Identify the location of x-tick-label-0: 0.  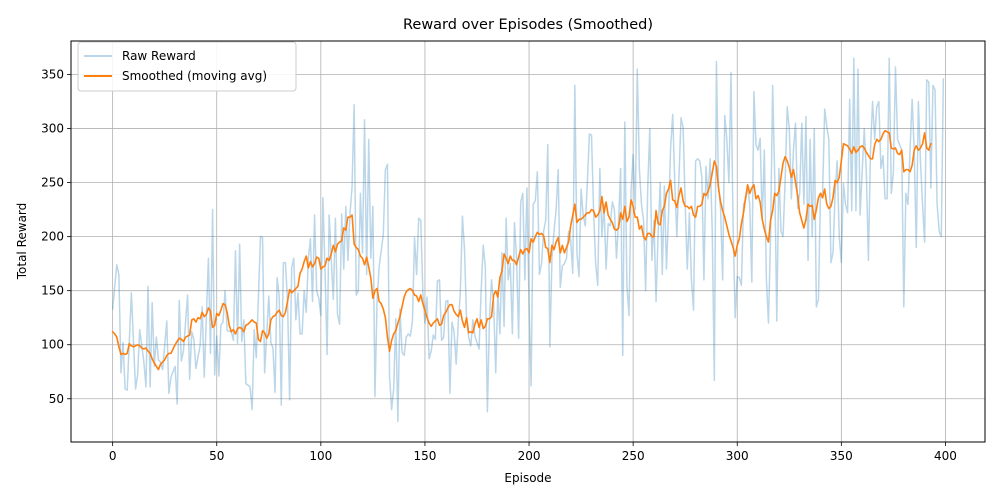
(113, 456).